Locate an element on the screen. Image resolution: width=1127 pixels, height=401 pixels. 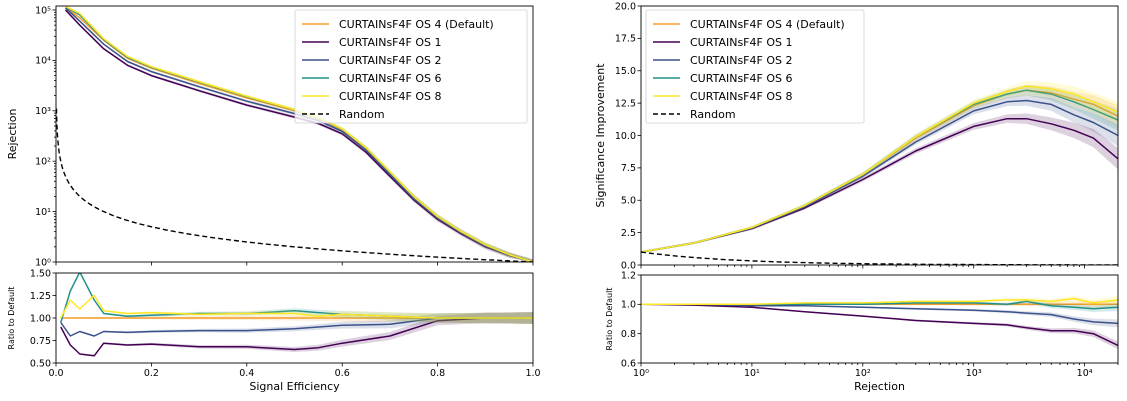
x-tick-label: 0.6 is located at coordinates (342, 373).